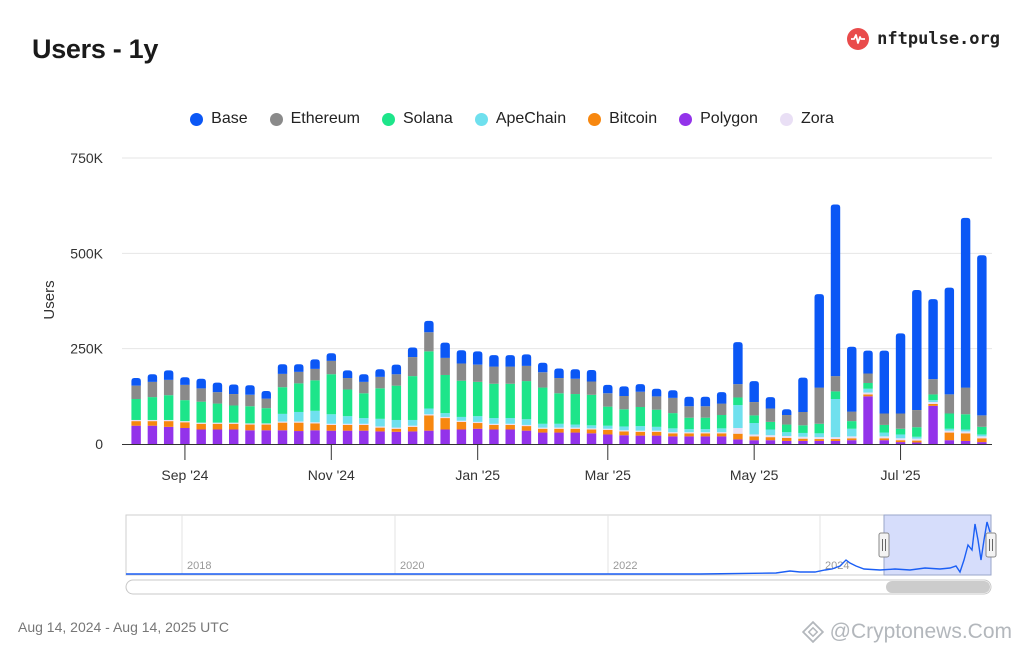 The width and height of the screenshot is (1024, 664). Describe the element at coordinates (477, 475) in the screenshot. I see `x-tick-label: Jan '25` at that location.